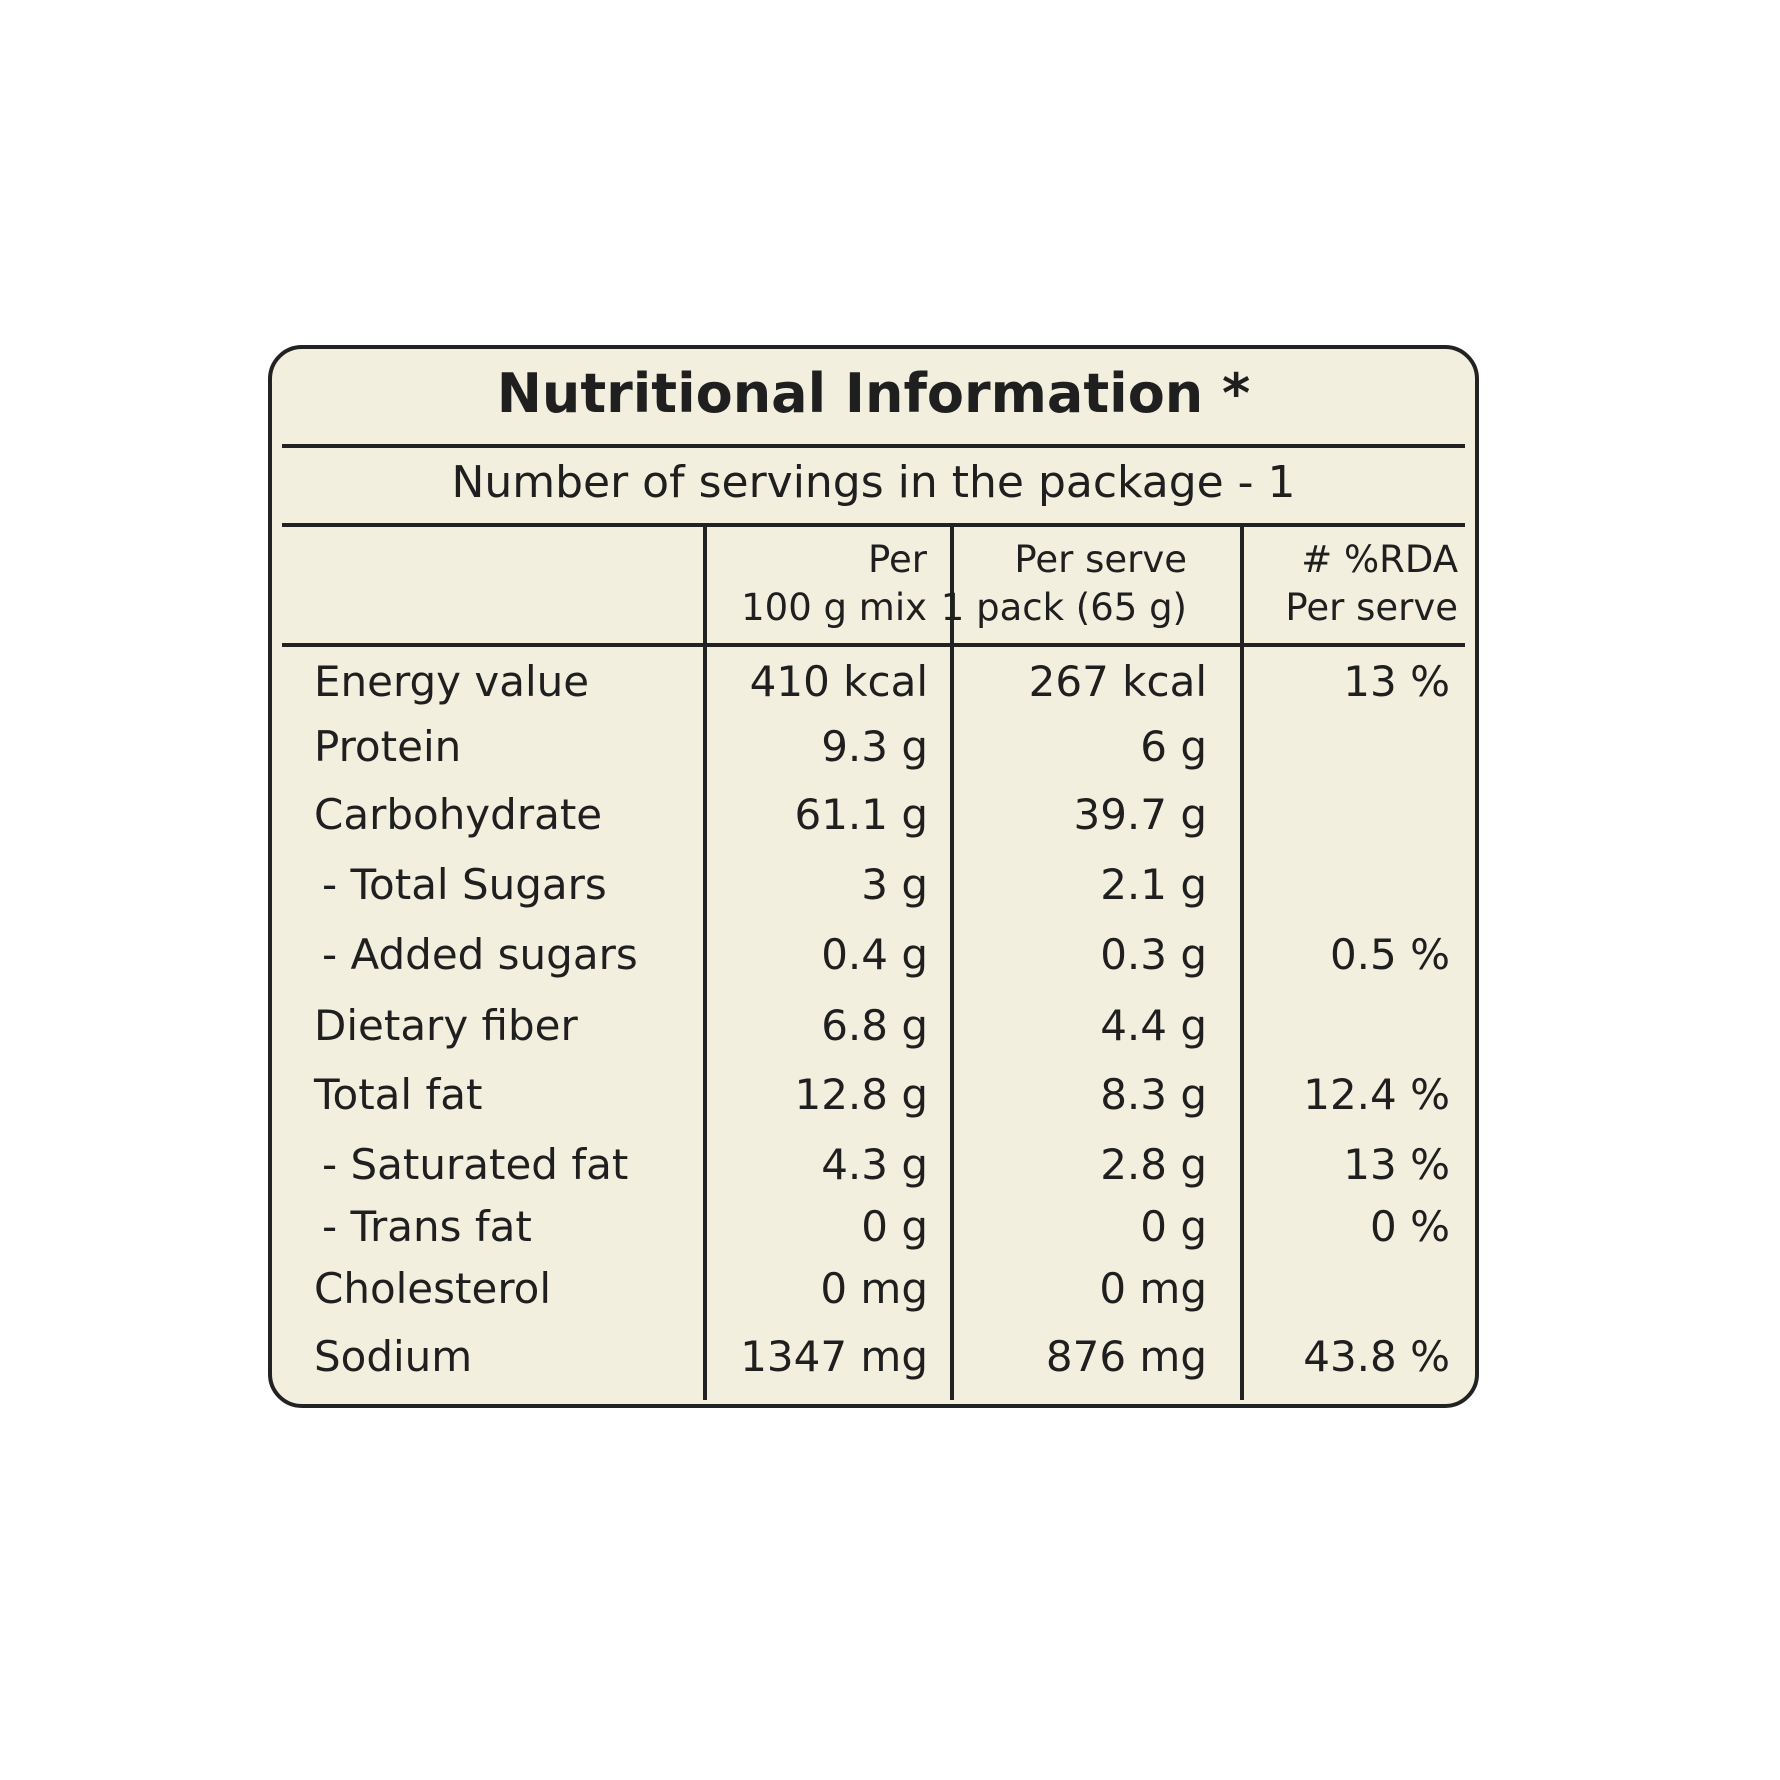 The image size is (1780, 1780). What do you see at coordinates (1410, 1226) in the screenshot?
I see `nutrient-value: 0 %` at bounding box center [1410, 1226].